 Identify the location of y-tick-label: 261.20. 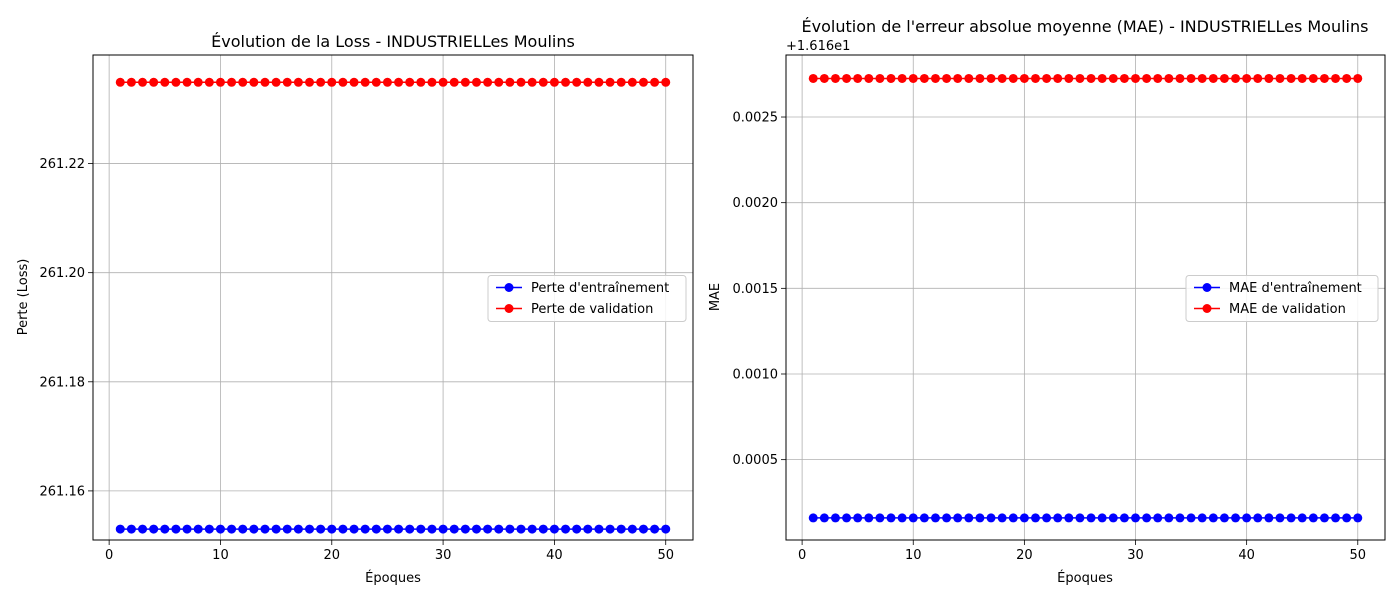
(63, 273).